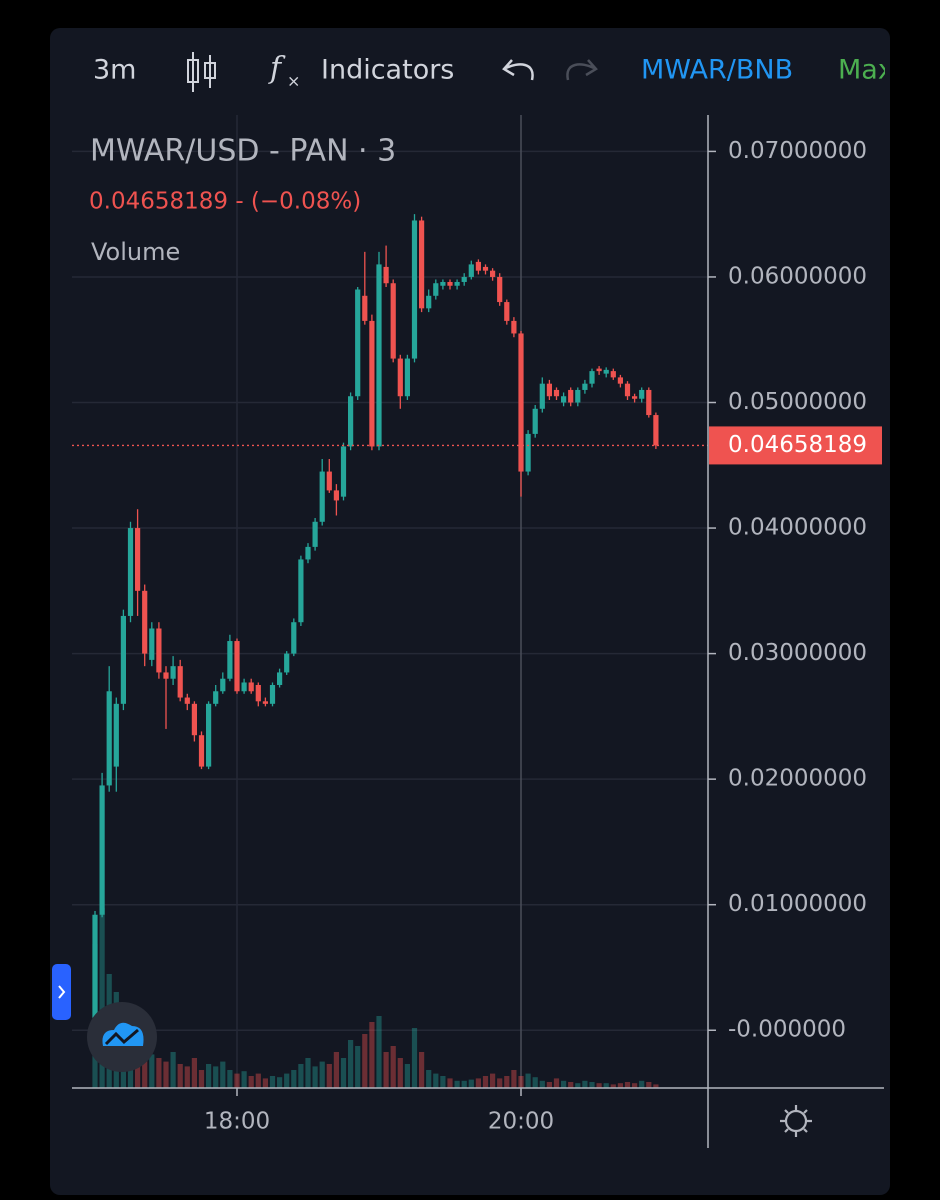  I want to click on last-price-box, so click(795, 445).